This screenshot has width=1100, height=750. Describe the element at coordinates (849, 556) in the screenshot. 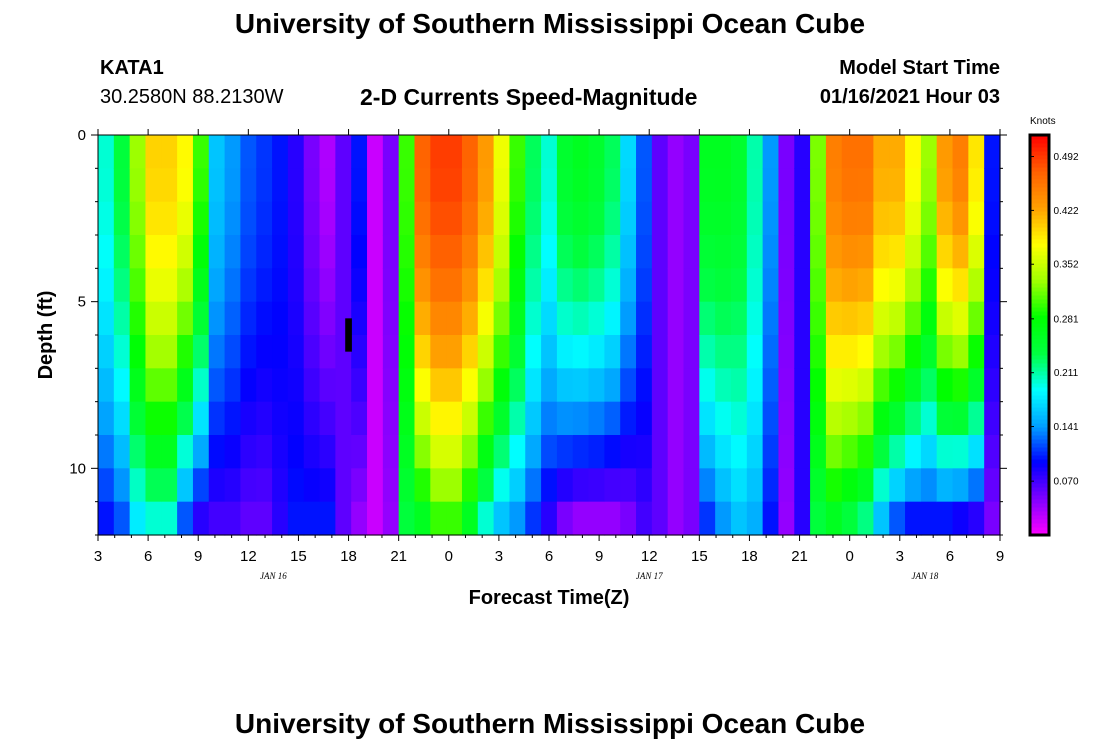

I see `x-tick-label: 0` at that location.